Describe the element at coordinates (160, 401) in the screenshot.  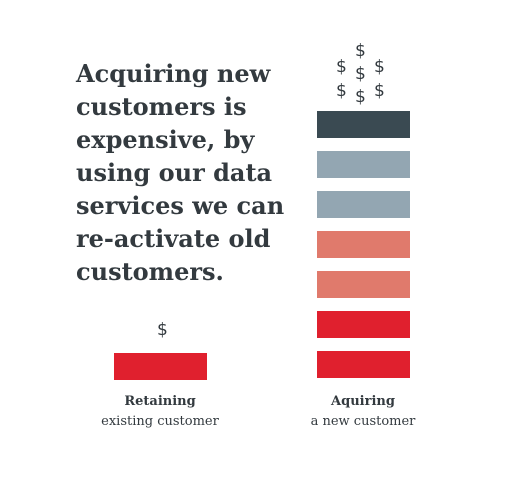
I see `retaining-title: Retaining` at that location.